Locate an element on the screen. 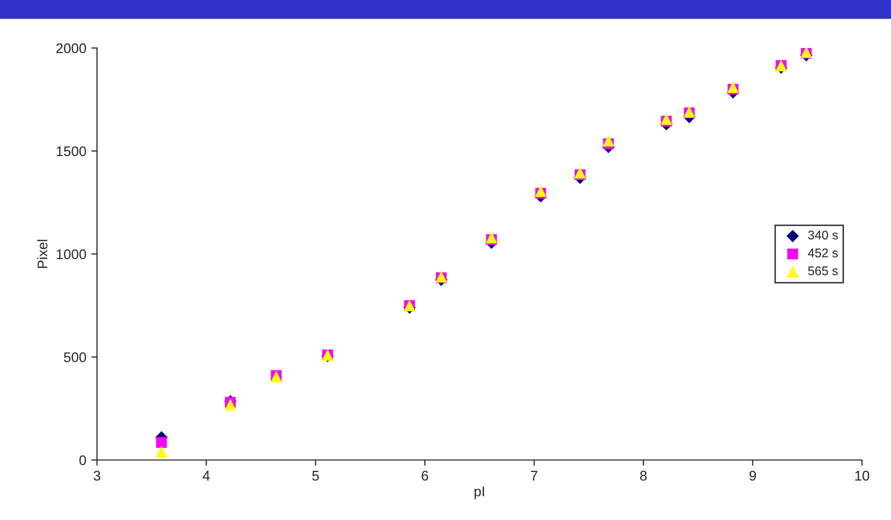 The height and width of the screenshot is (520, 891). x-tick-label: 9 is located at coordinates (753, 475).